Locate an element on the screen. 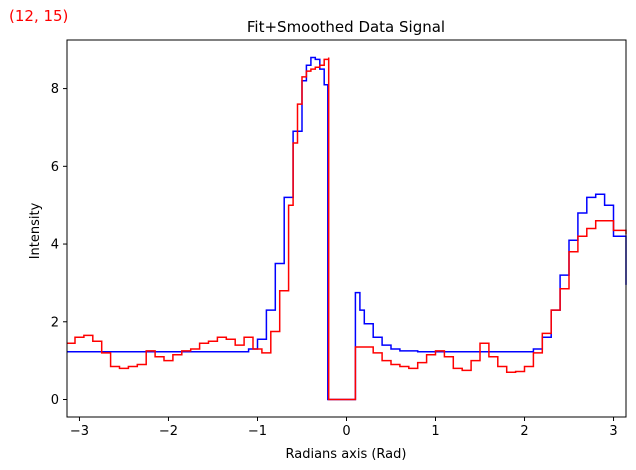  x-tick-label: −1 is located at coordinates (257, 431).